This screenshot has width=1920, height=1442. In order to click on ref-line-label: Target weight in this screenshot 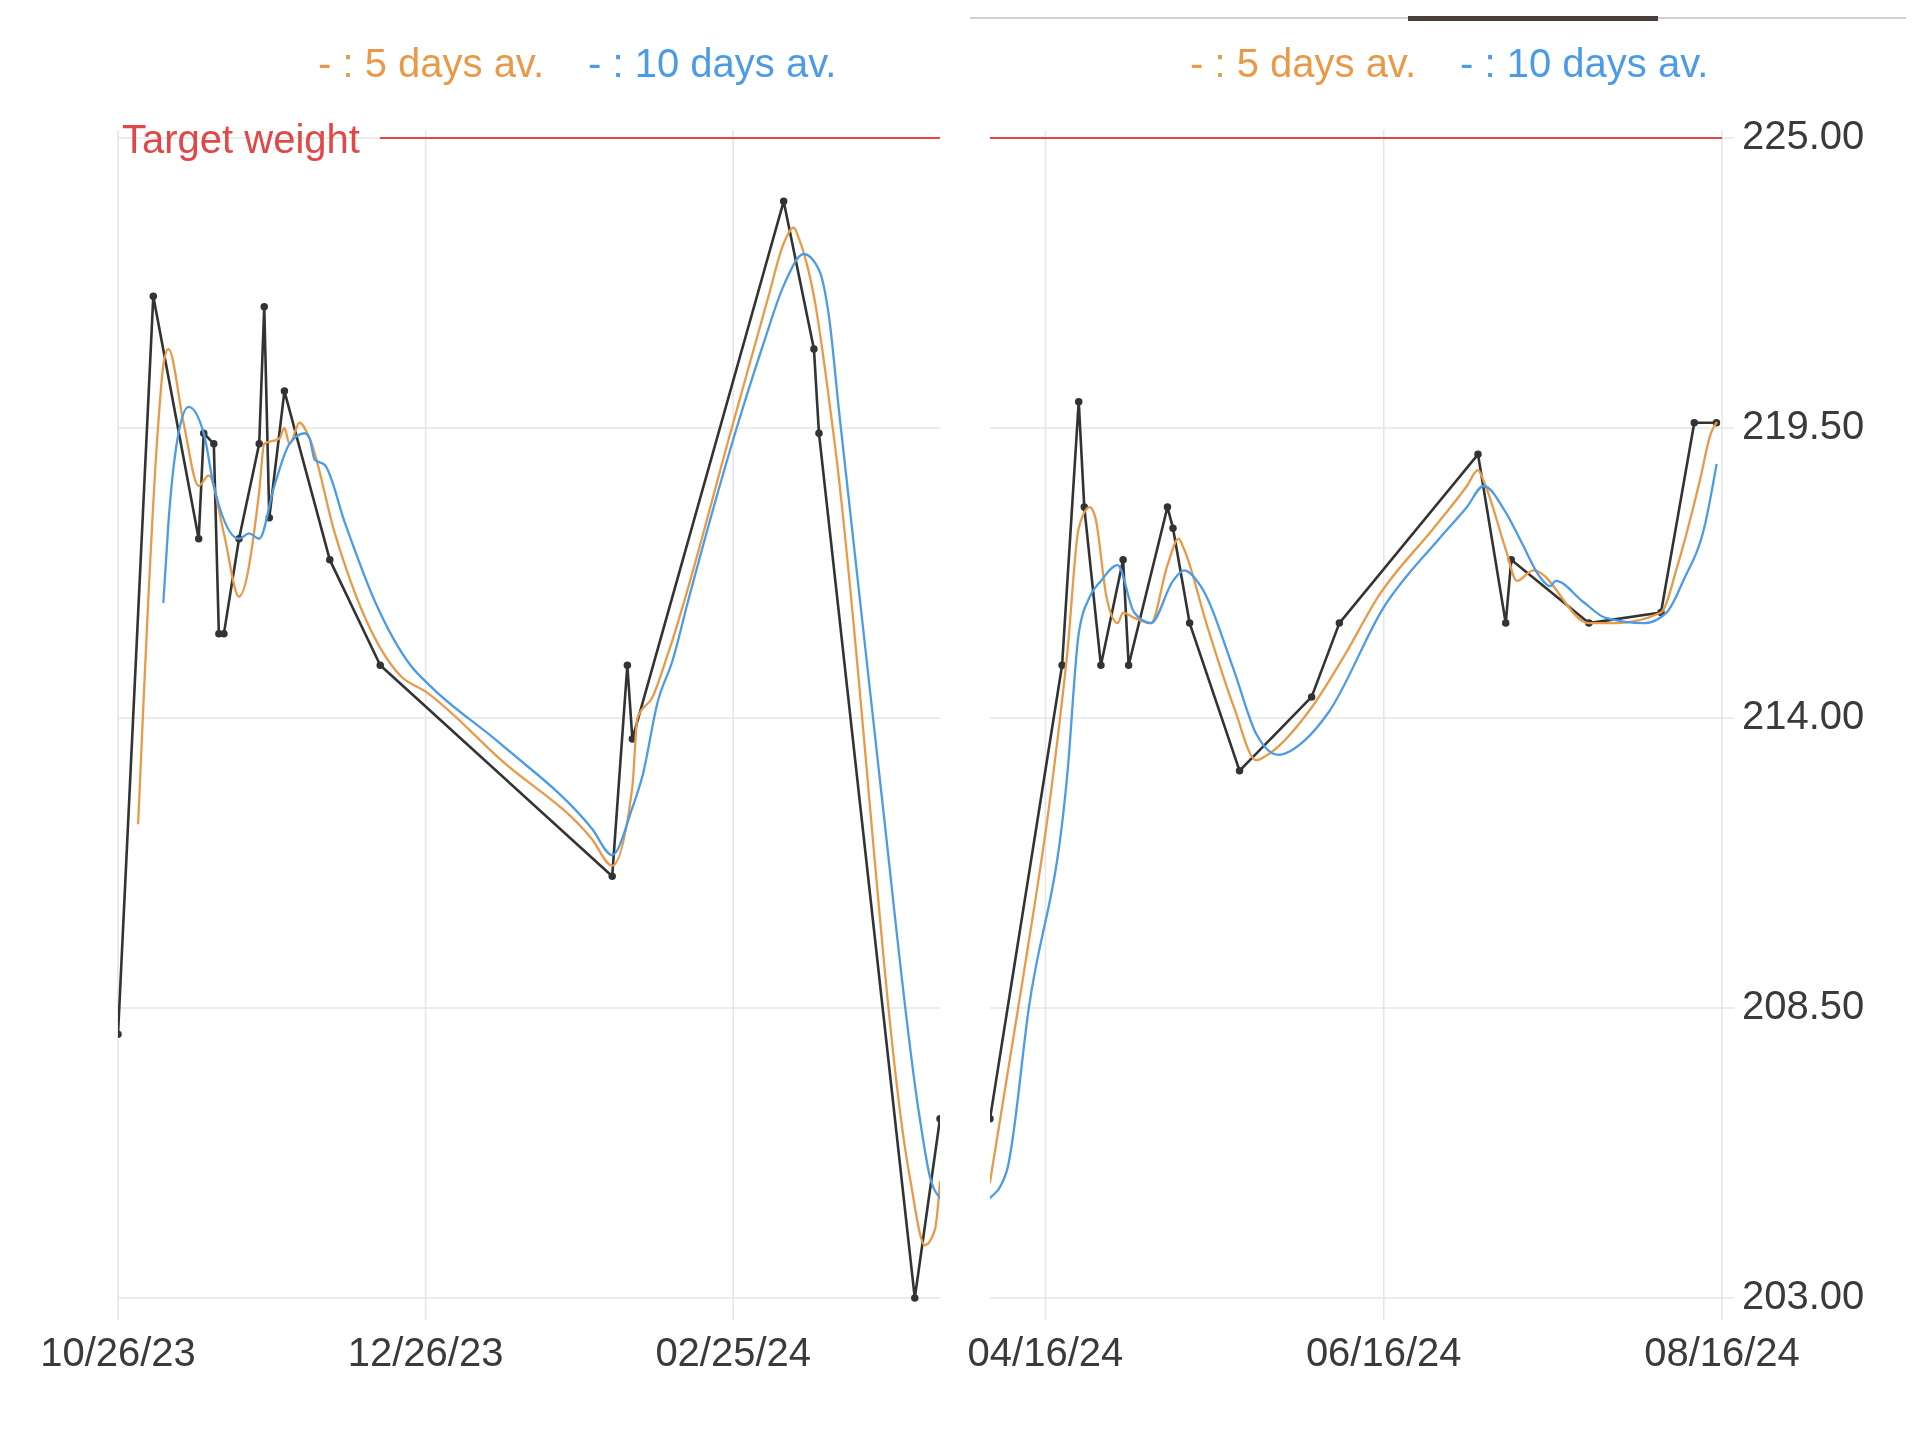, I will do `click(241, 138)`.